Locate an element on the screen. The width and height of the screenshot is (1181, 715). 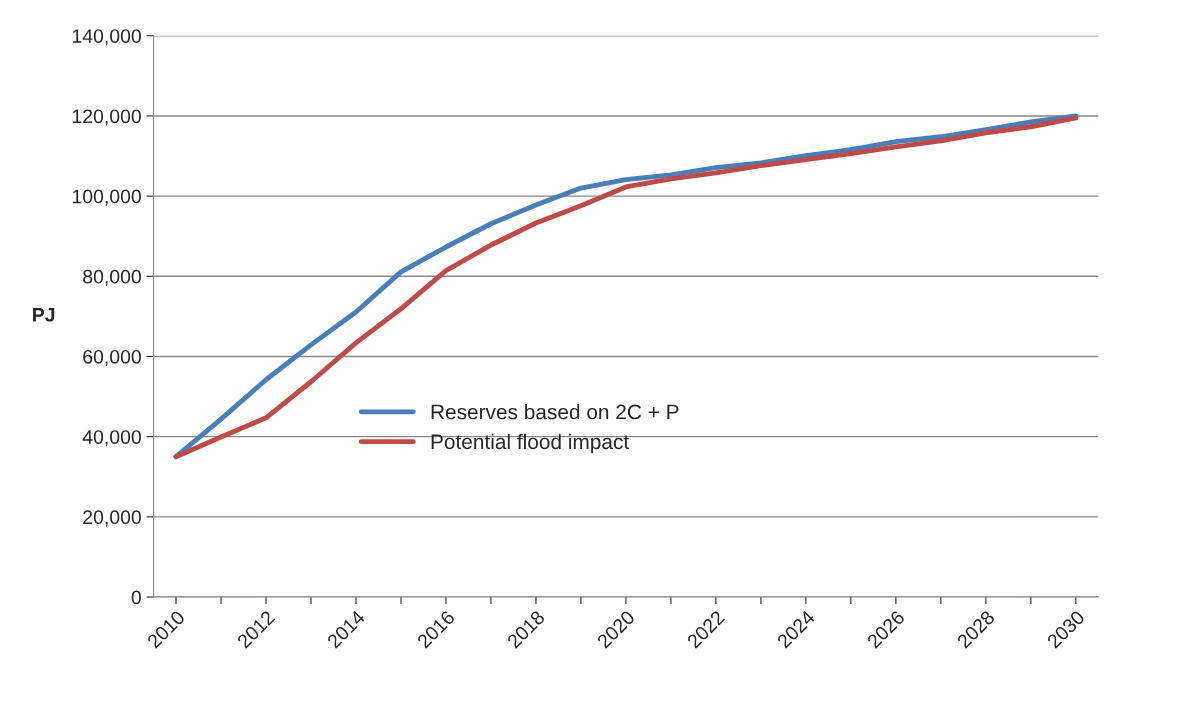
legend-label: Reserves based on 2C + P is located at coordinates (555, 412).